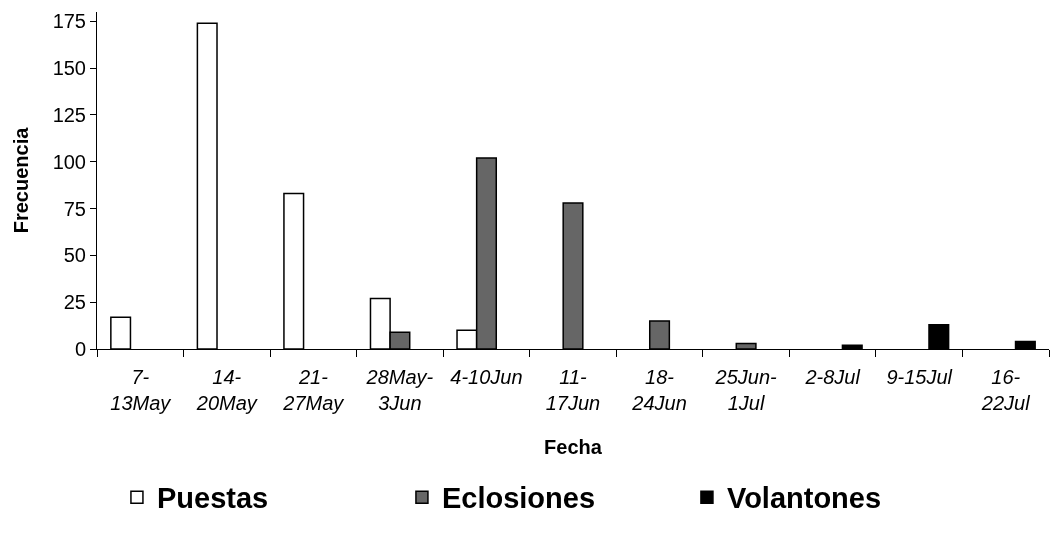  What do you see at coordinates (518, 498) in the screenshot?
I see `legend-label: Eclosiones` at bounding box center [518, 498].